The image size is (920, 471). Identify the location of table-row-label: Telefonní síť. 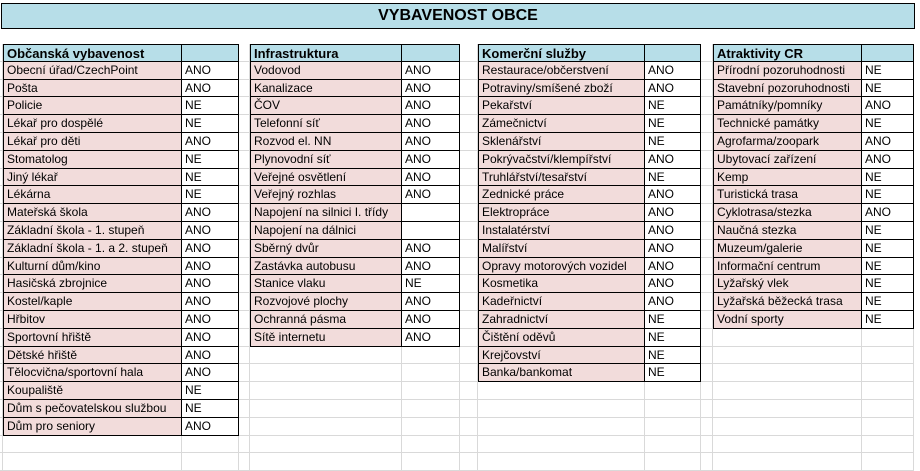
(326, 124).